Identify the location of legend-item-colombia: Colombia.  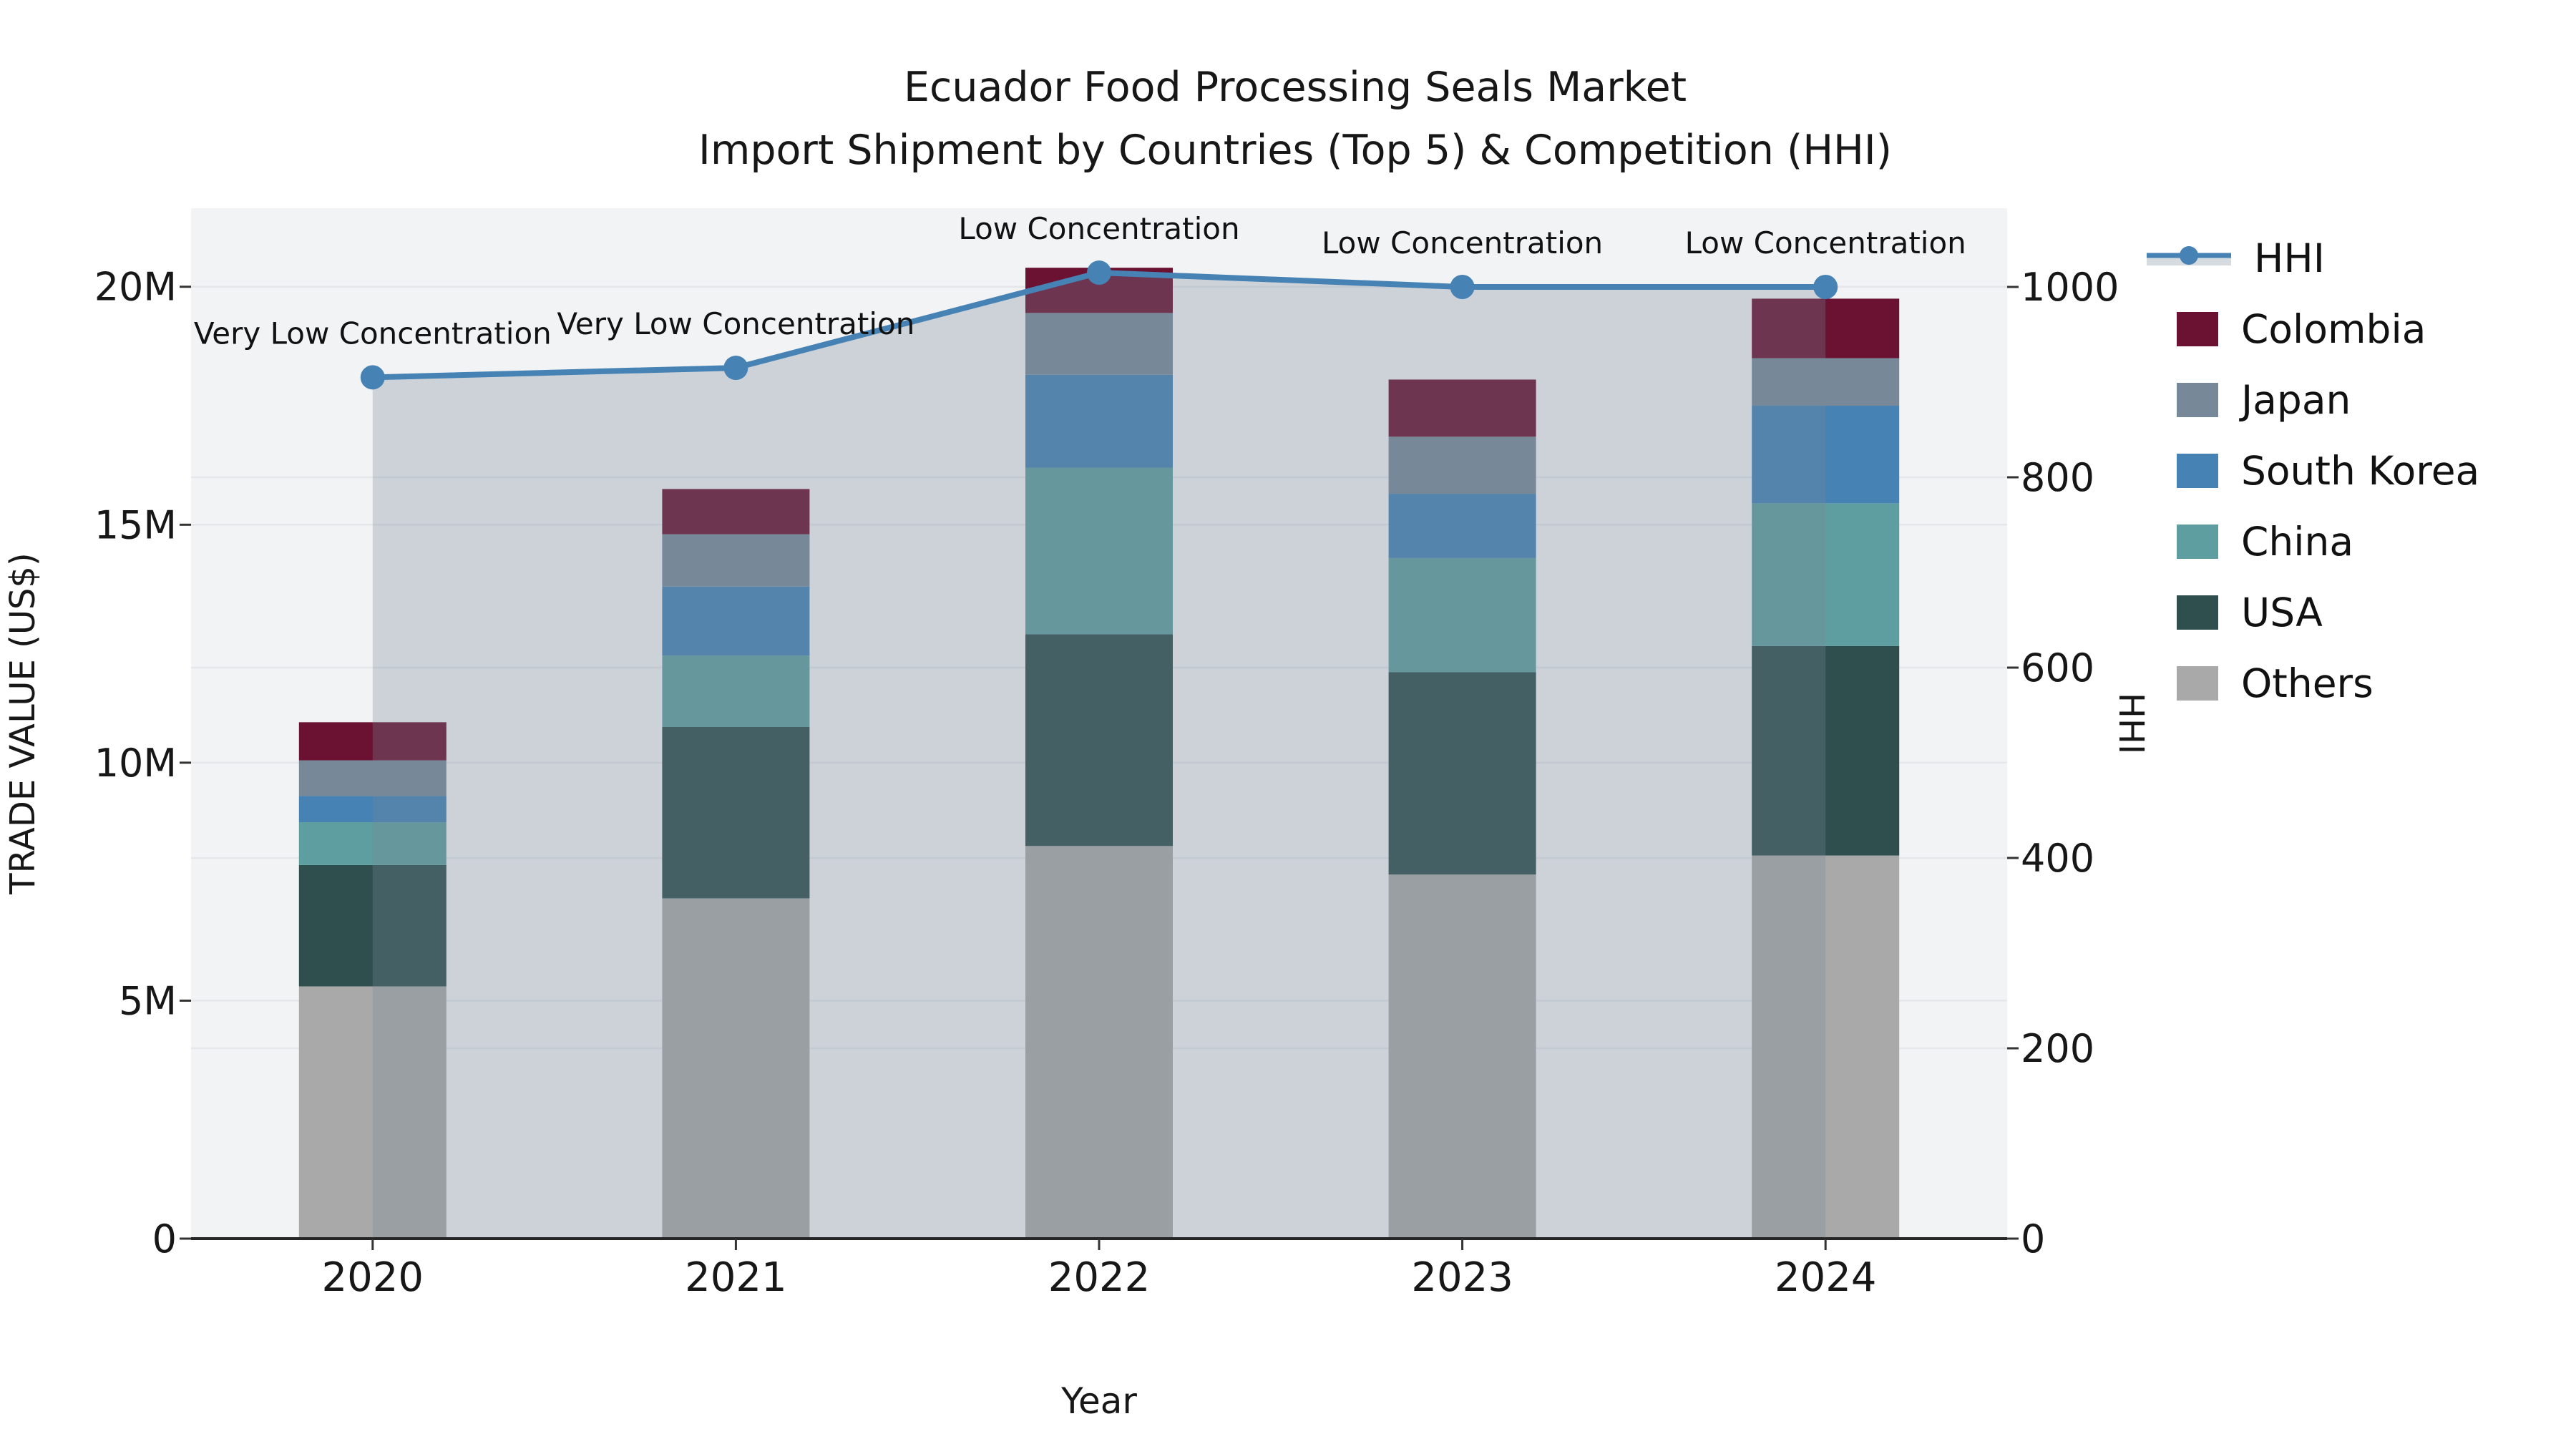
(2328, 329).